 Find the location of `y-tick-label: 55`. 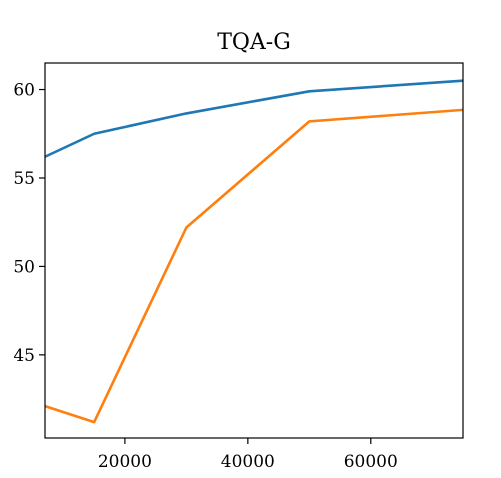

y-tick-label: 55 is located at coordinates (24, 179).